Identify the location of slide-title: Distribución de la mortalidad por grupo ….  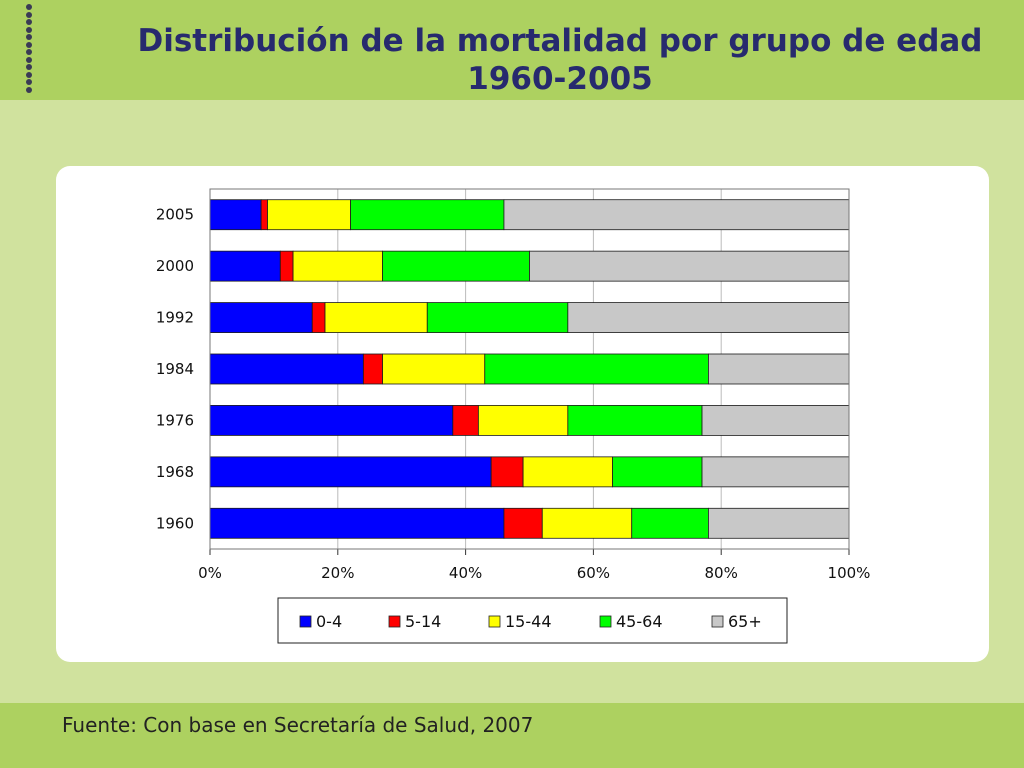
(560, 60).